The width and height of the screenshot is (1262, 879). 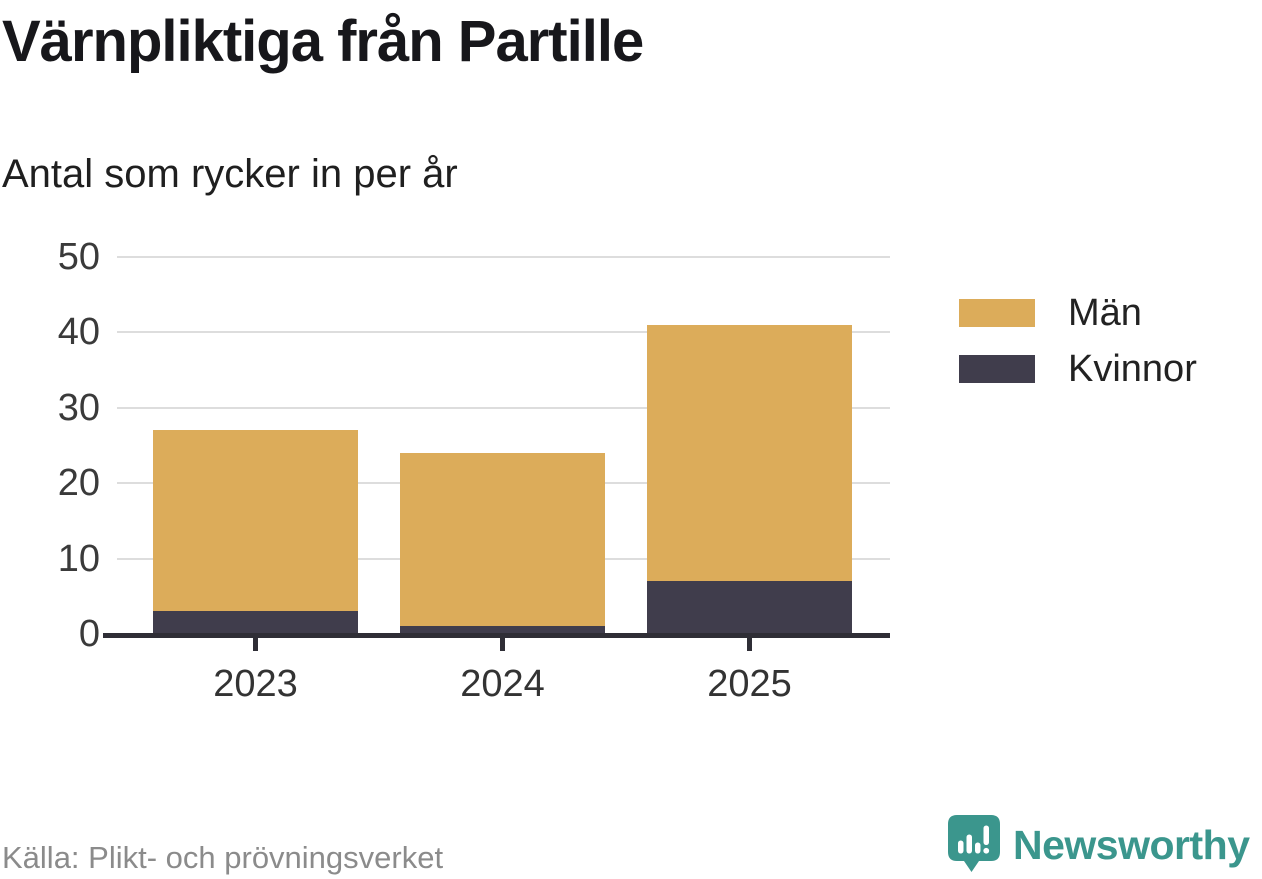 What do you see at coordinates (78, 332) in the screenshot?
I see `y-axis-label: 40` at bounding box center [78, 332].